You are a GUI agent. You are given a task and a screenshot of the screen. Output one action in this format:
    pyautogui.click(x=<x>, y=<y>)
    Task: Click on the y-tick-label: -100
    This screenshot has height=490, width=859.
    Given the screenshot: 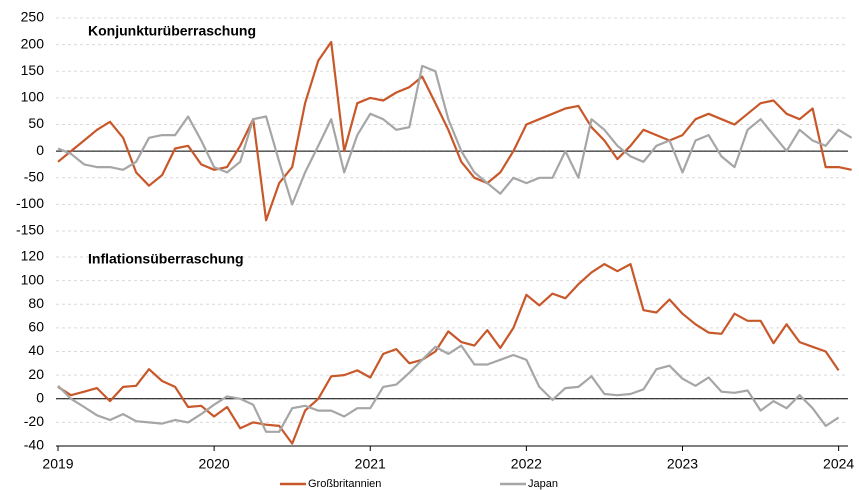 What is the action you would take?
    pyautogui.click(x=30, y=203)
    